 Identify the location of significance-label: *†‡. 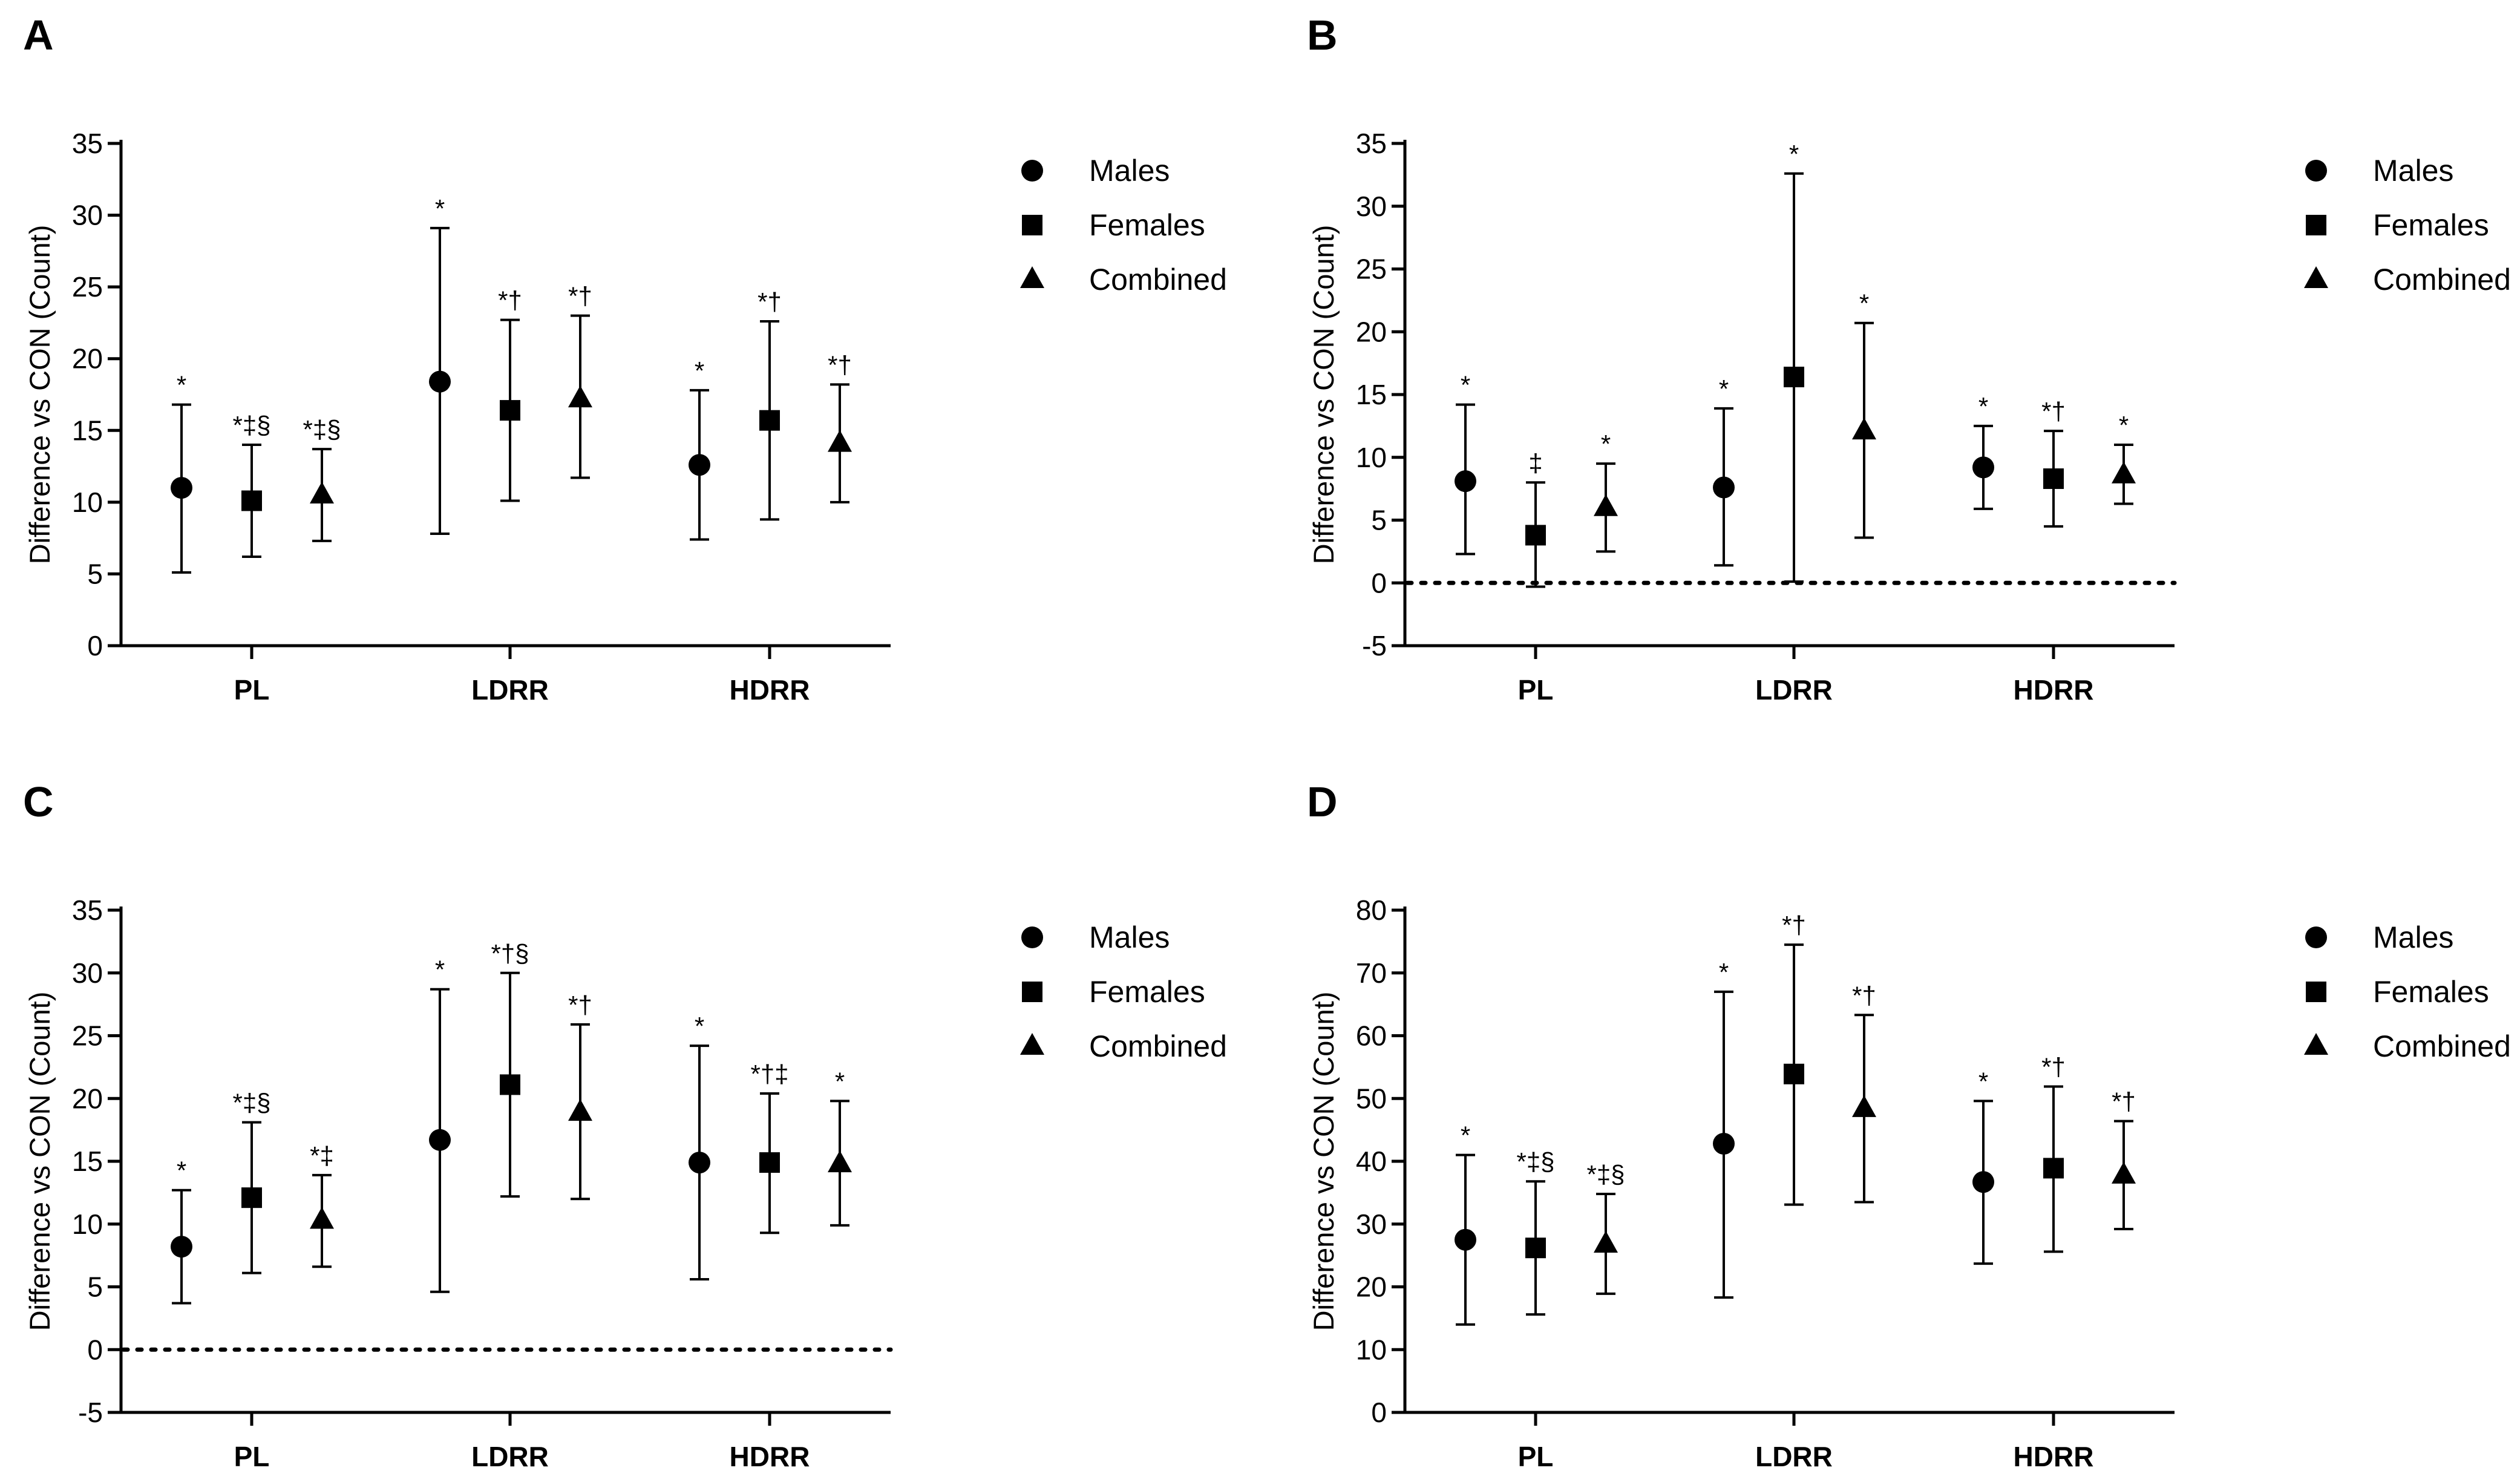
(769, 1074).